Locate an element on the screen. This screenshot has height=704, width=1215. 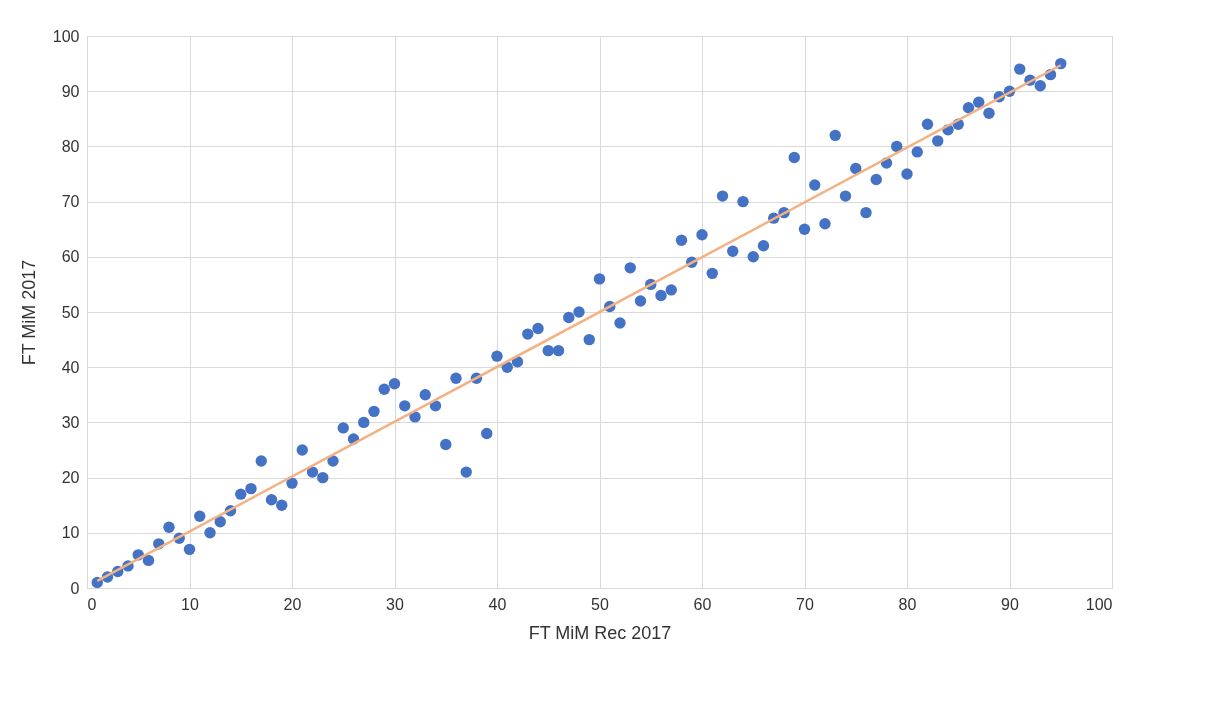
x-tick-label: 100 is located at coordinates (1099, 604).